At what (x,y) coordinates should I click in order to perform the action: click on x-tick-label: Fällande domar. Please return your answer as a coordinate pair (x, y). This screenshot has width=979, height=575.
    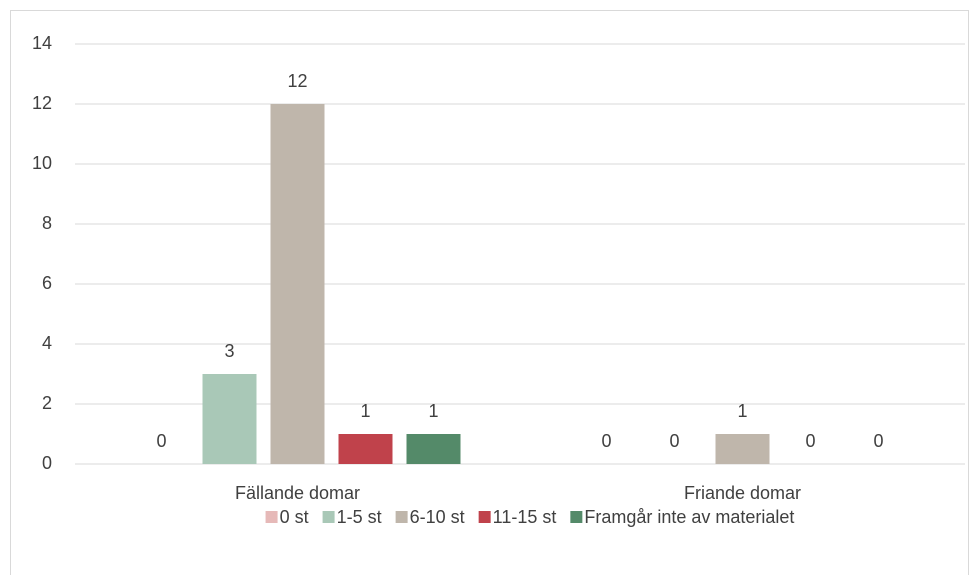
    Looking at the image, I should click on (297, 493).